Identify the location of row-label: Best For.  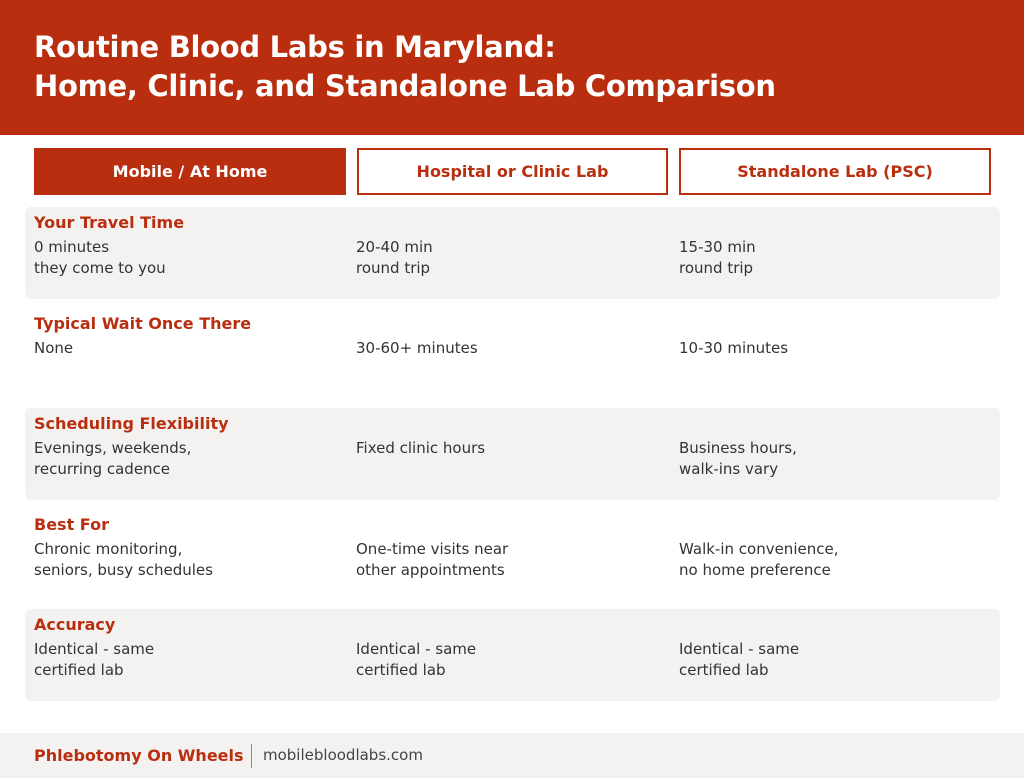
(71, 524).